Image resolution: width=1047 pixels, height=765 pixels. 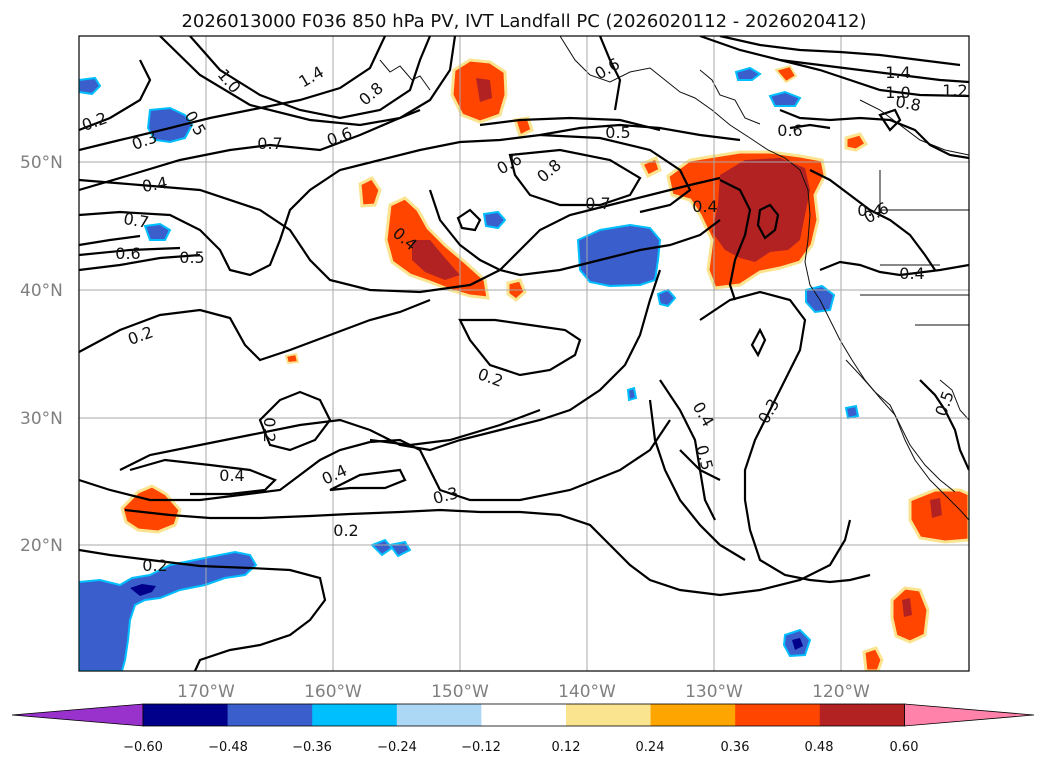 What do you see at coordinates (41, 419) in the screenshot?
I see `lat-label: 30°N` at bounding box center [41, 419].